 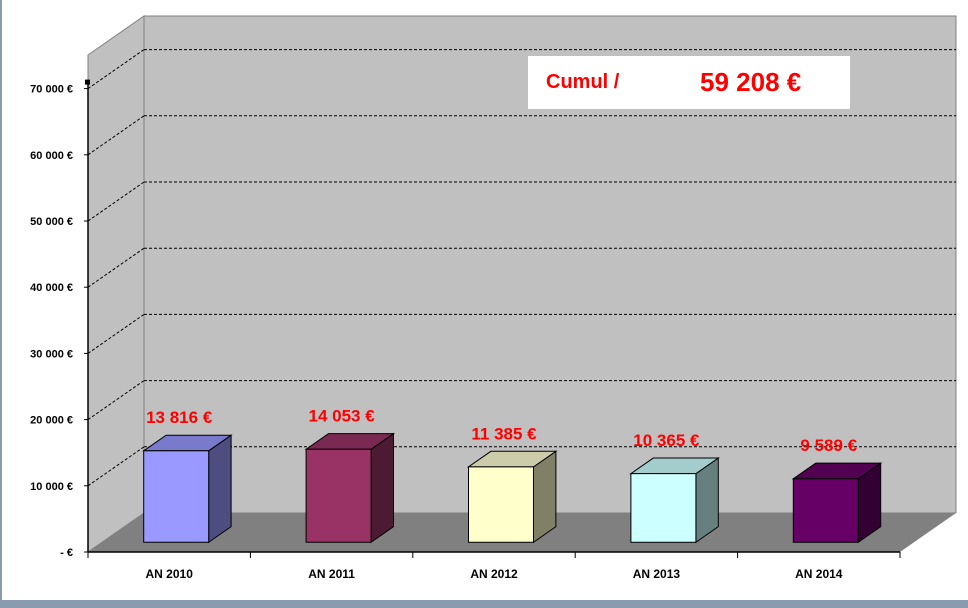 I want to click on side-wall, so click(x=116, y=284).